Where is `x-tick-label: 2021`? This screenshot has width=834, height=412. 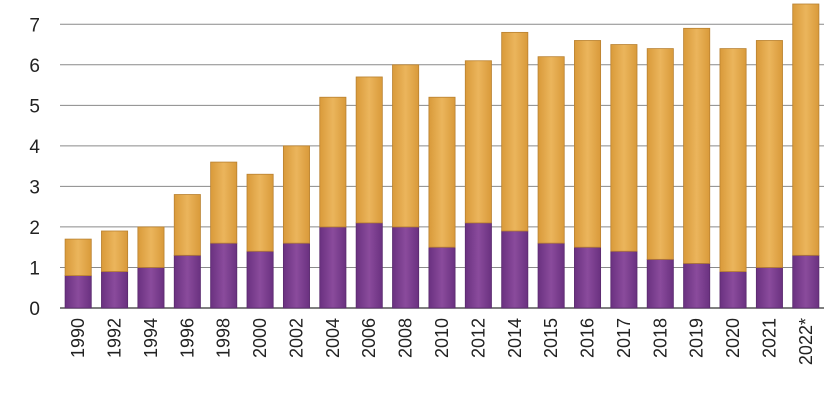
x-tick-label: 2021 is located at coordinates (769, 338).